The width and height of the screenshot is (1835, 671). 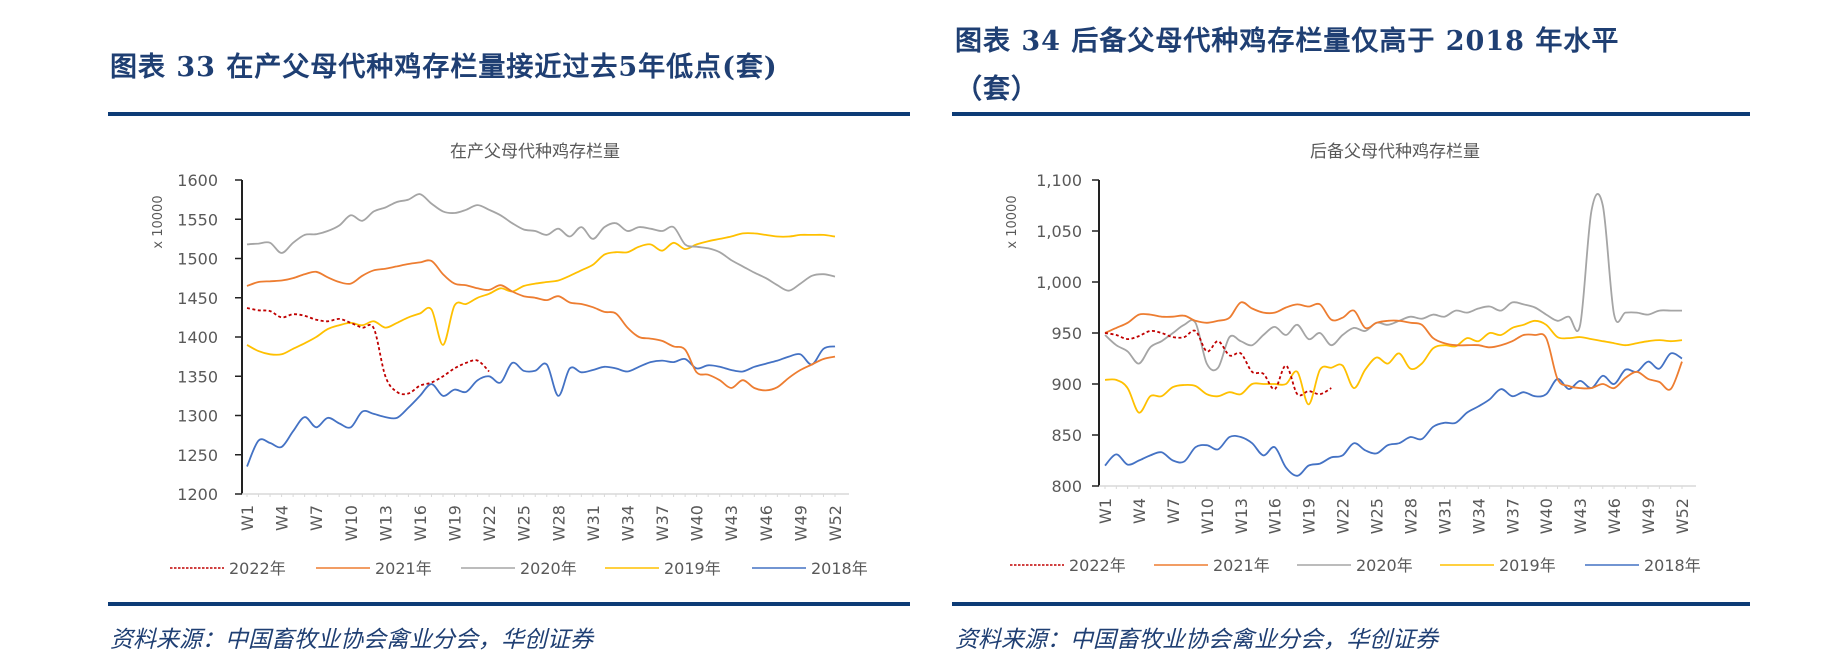 I want to click on y-tick-label: 1300, so click(x=197, y=416).